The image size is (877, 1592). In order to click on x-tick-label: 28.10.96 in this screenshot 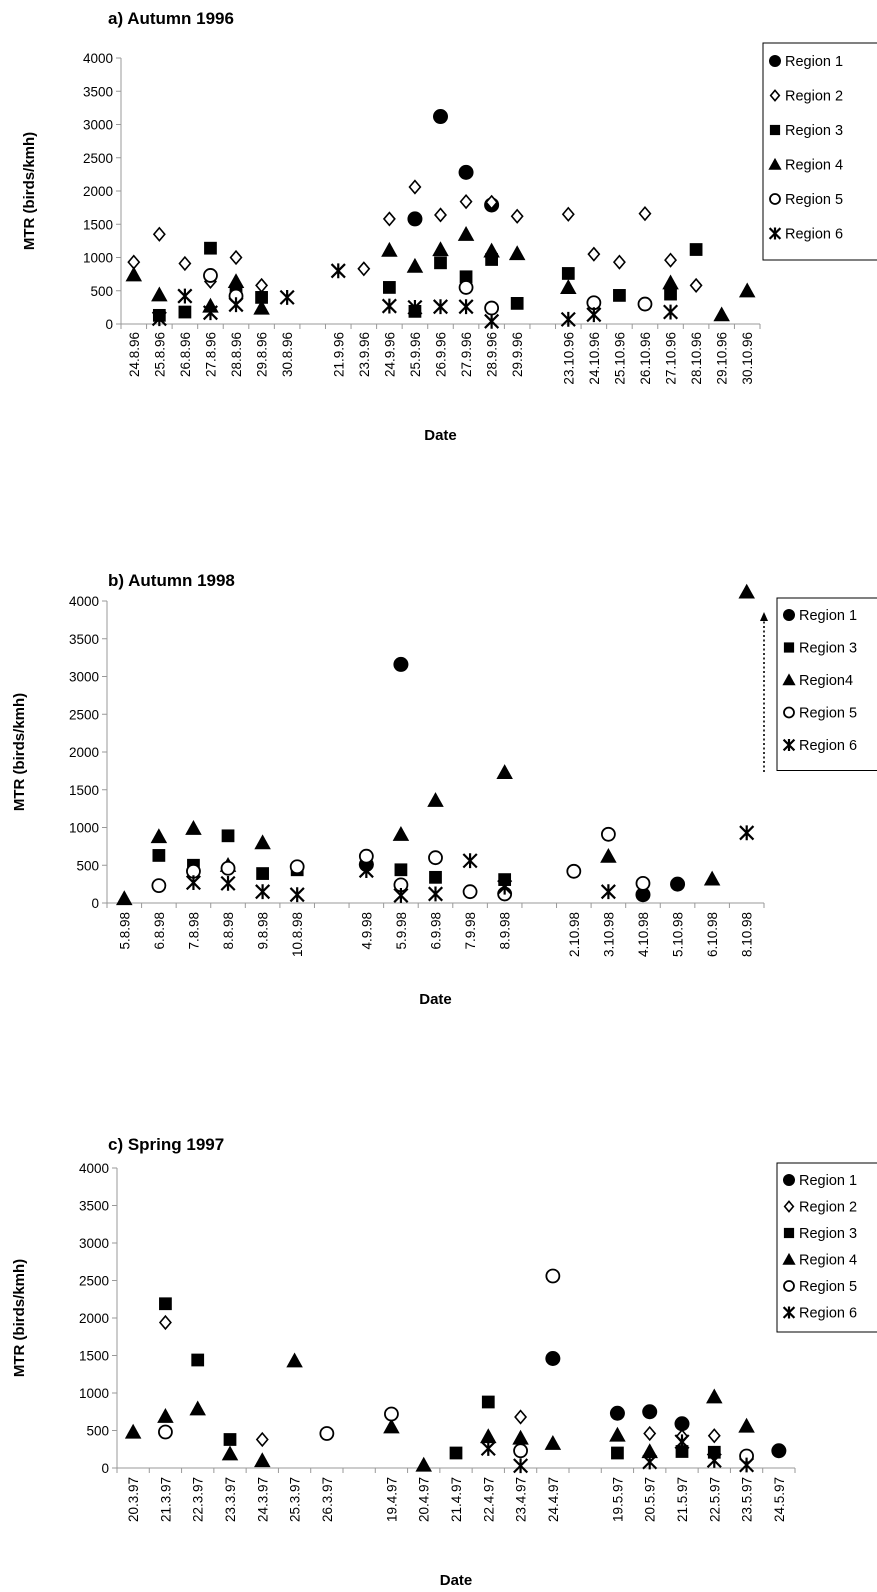, I will do `click(696, 358)`.